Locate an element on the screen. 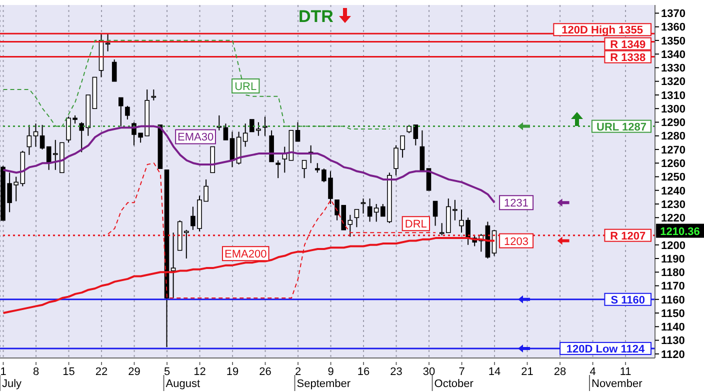 The width and height of the screenshot is (704, 392). x-tick-label: 1 is located at coordinates (3, 372).